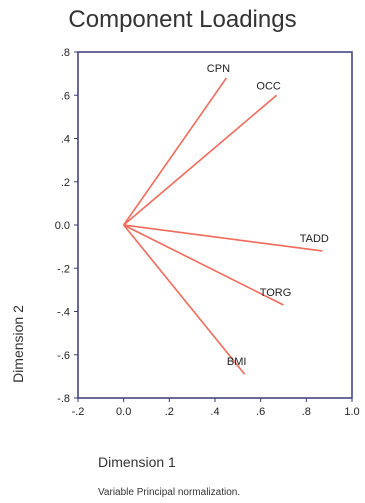  Describe the element at coordinates (268, 86) in the screenshot. I see `vector-label-occ: OCC` at that location.